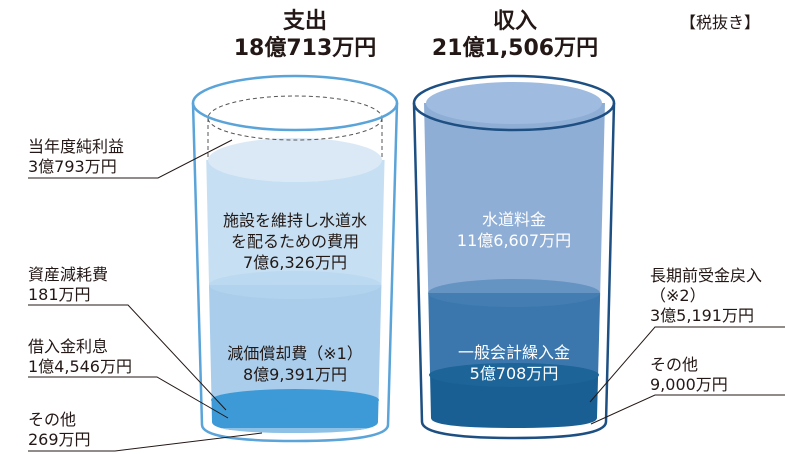 The image size is (785, 454). I want to click on depreciation-segment, so click(295, 345).